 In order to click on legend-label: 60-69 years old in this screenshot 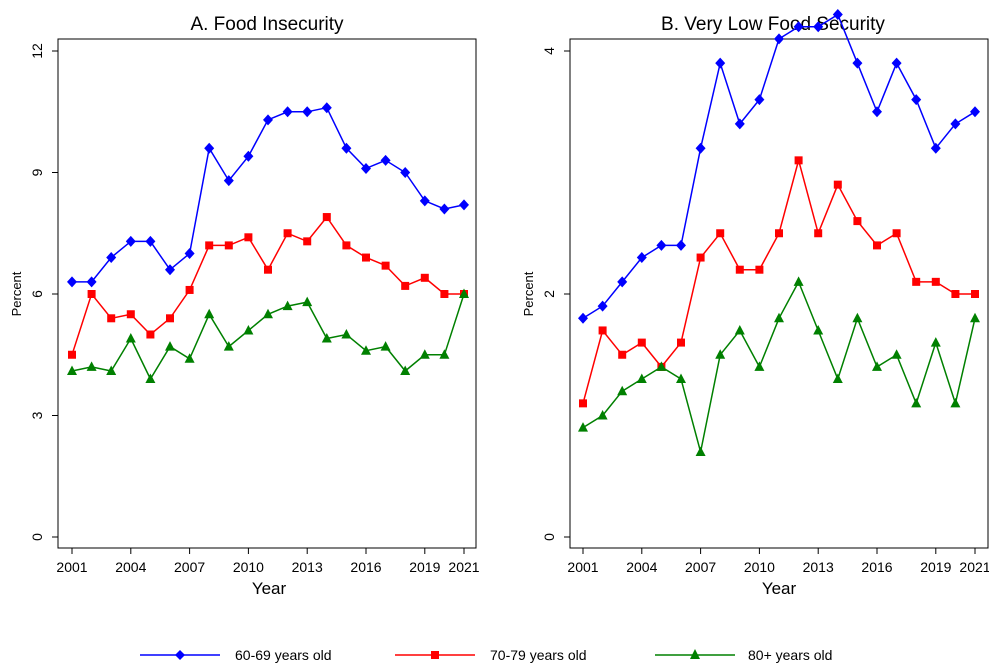, I will do `click(283, 655)`.